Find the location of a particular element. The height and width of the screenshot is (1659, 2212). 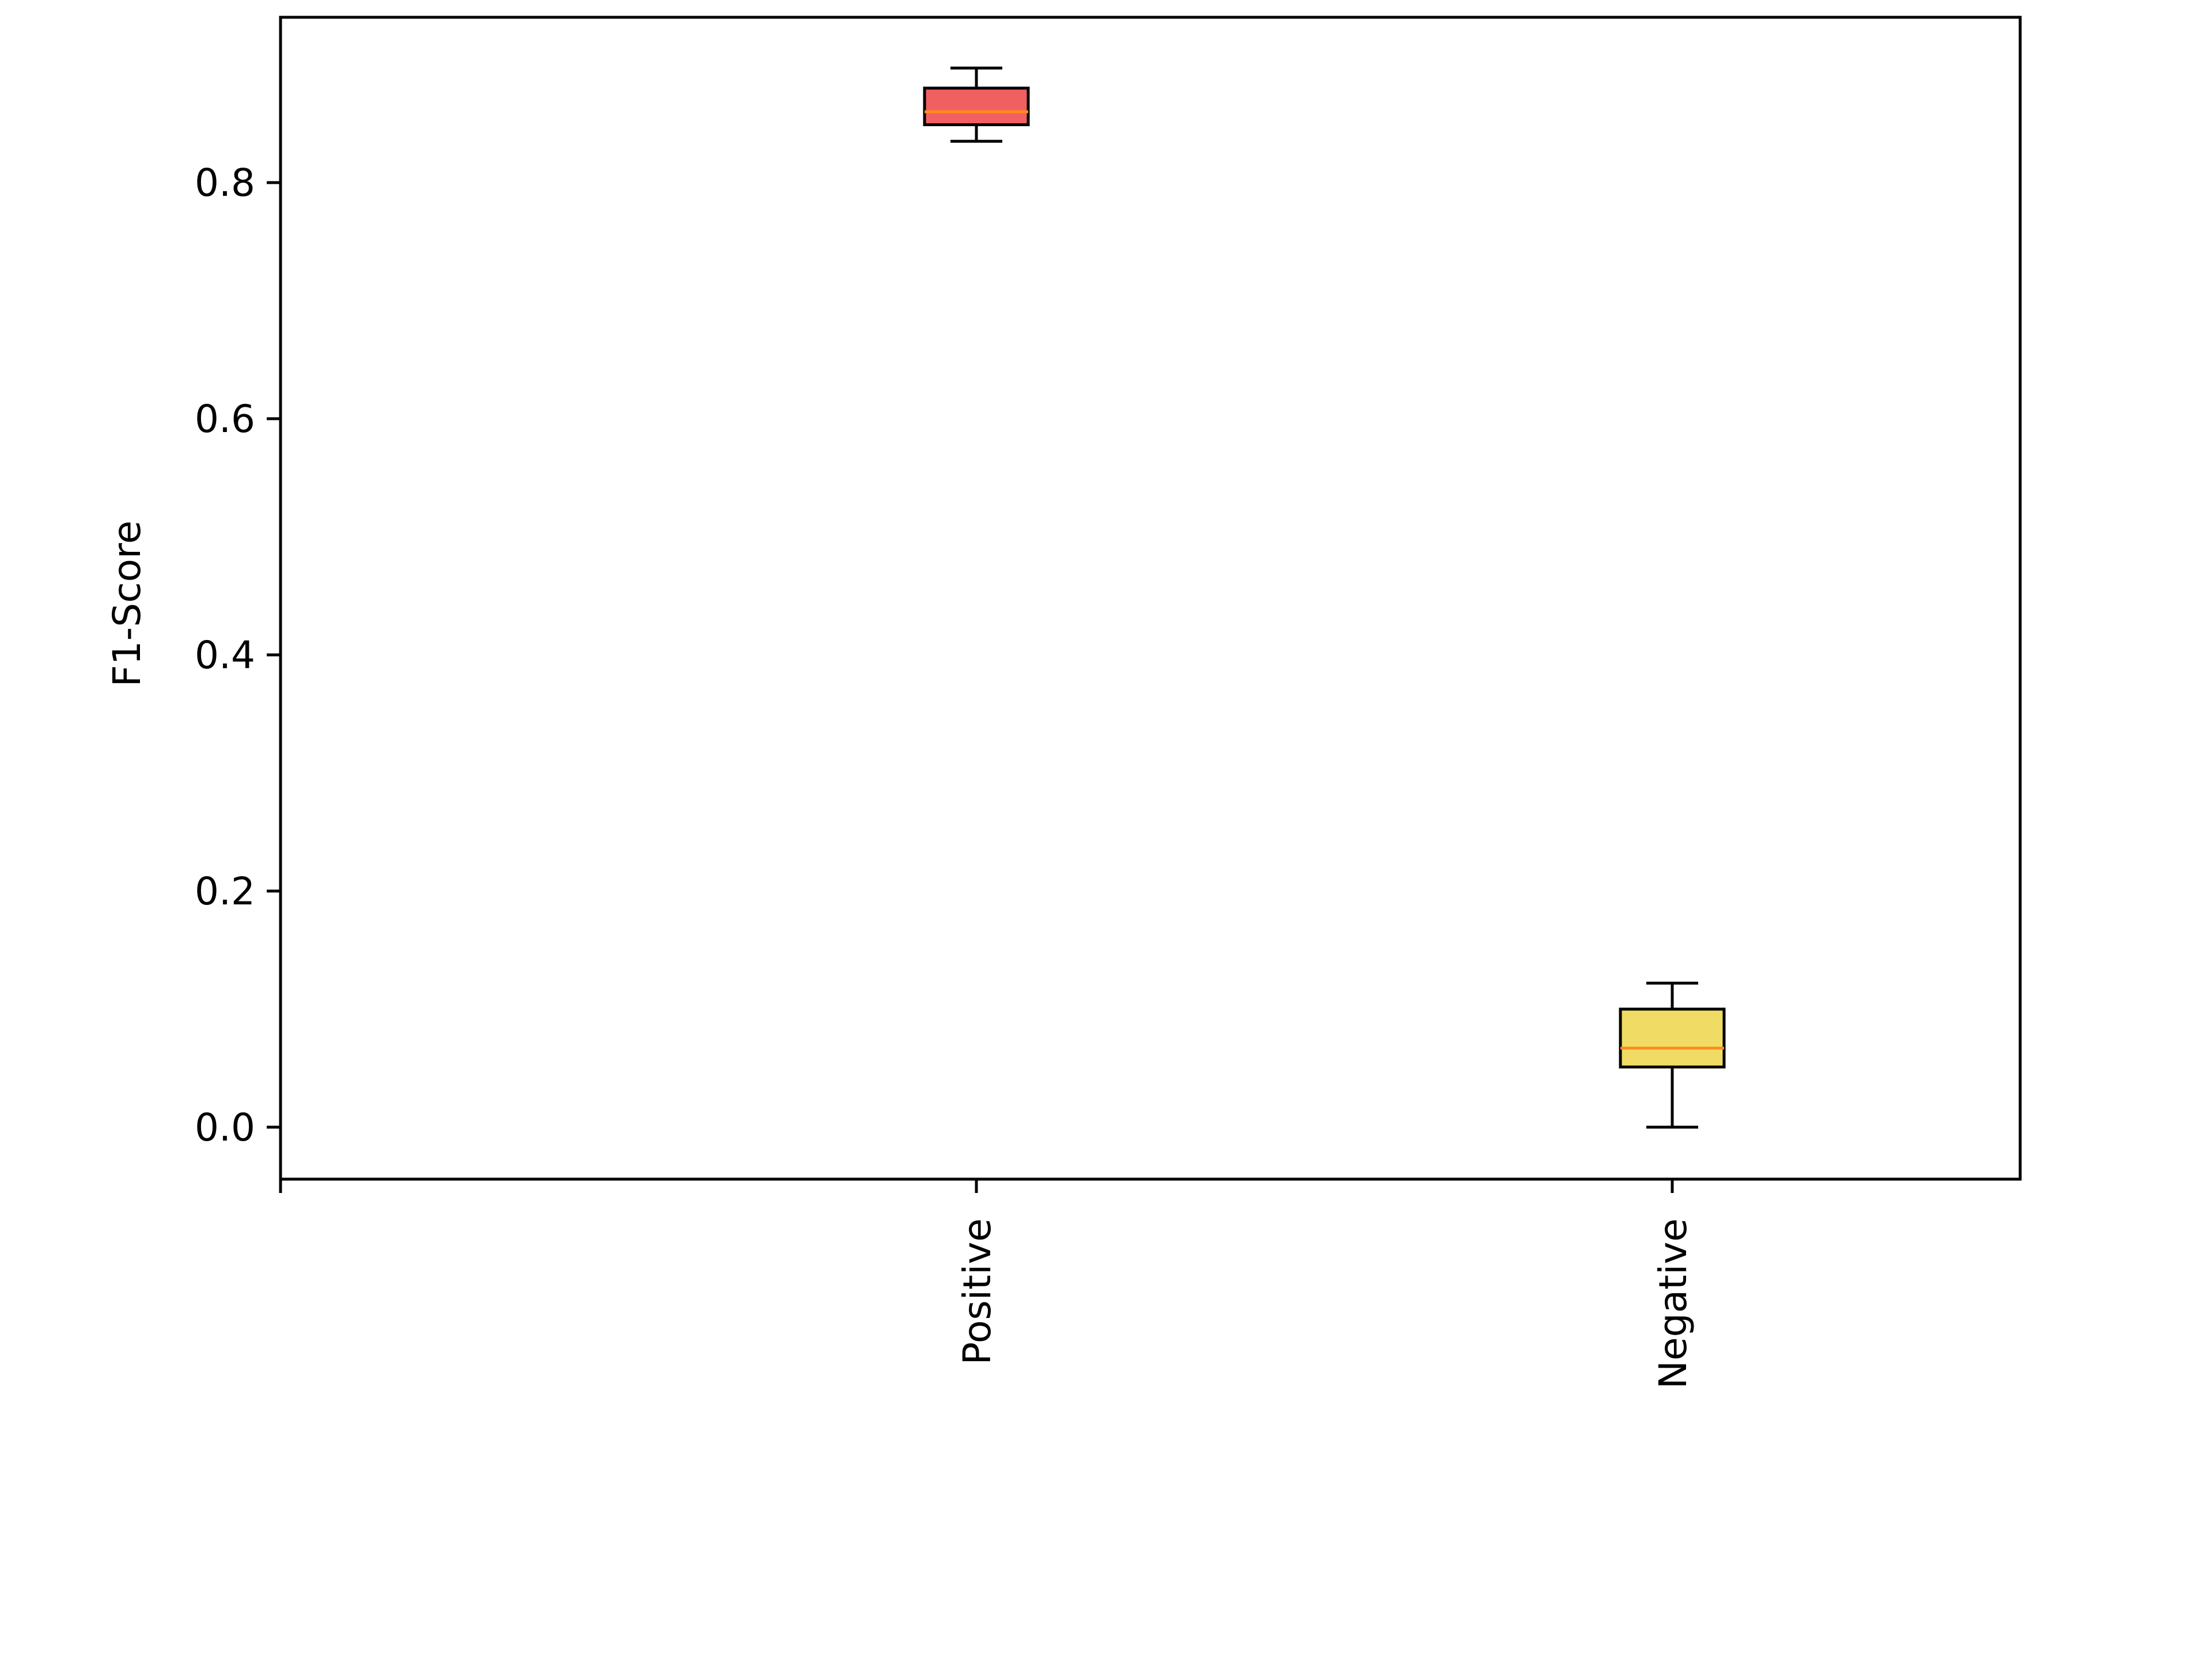

x-axis: Positive Negative is located at coordinates (987, 1284).